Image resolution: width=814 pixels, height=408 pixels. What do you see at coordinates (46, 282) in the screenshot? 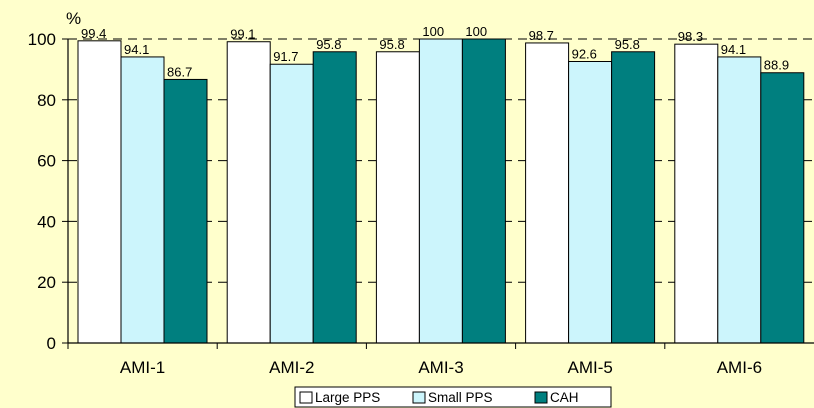
I see `y-tick-label: 20` at bounding box center [46, 282].